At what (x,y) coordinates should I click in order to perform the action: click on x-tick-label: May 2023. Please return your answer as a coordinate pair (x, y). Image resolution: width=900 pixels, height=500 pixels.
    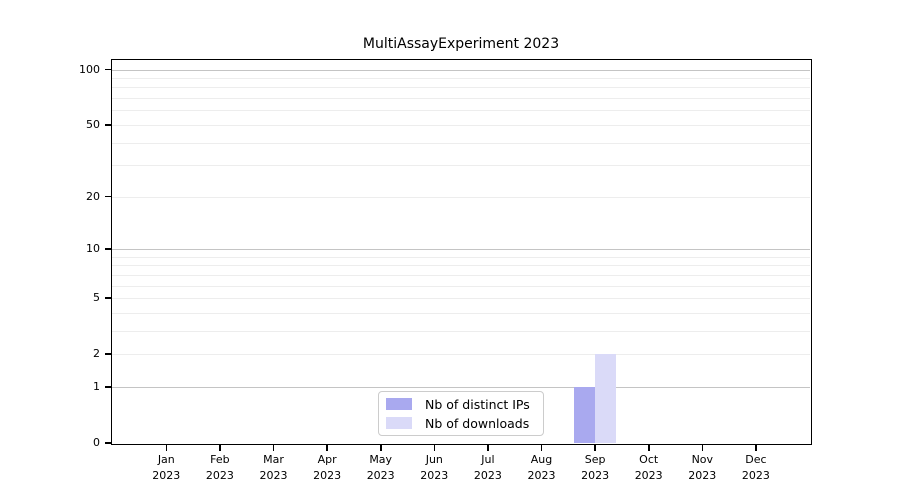
    Looking at the image, I should click on (380, 467).